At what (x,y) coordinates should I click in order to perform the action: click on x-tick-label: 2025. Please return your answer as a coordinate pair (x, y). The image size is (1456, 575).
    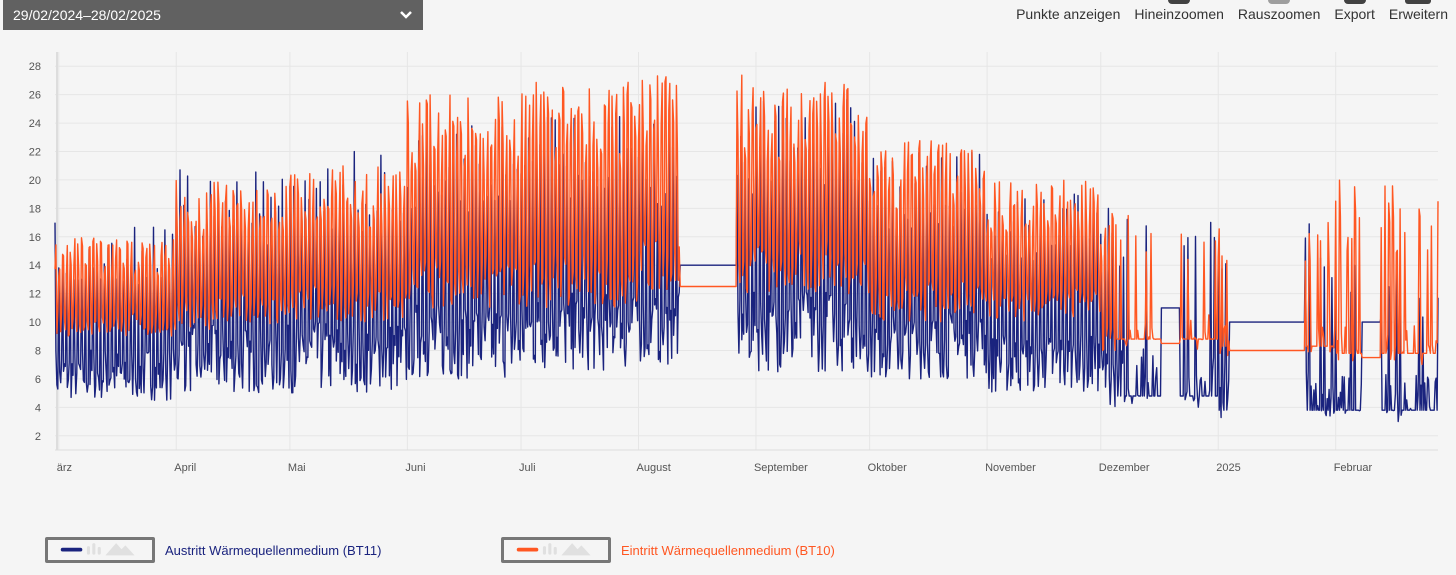
    Looking at the image, I should click on (1228, 468).